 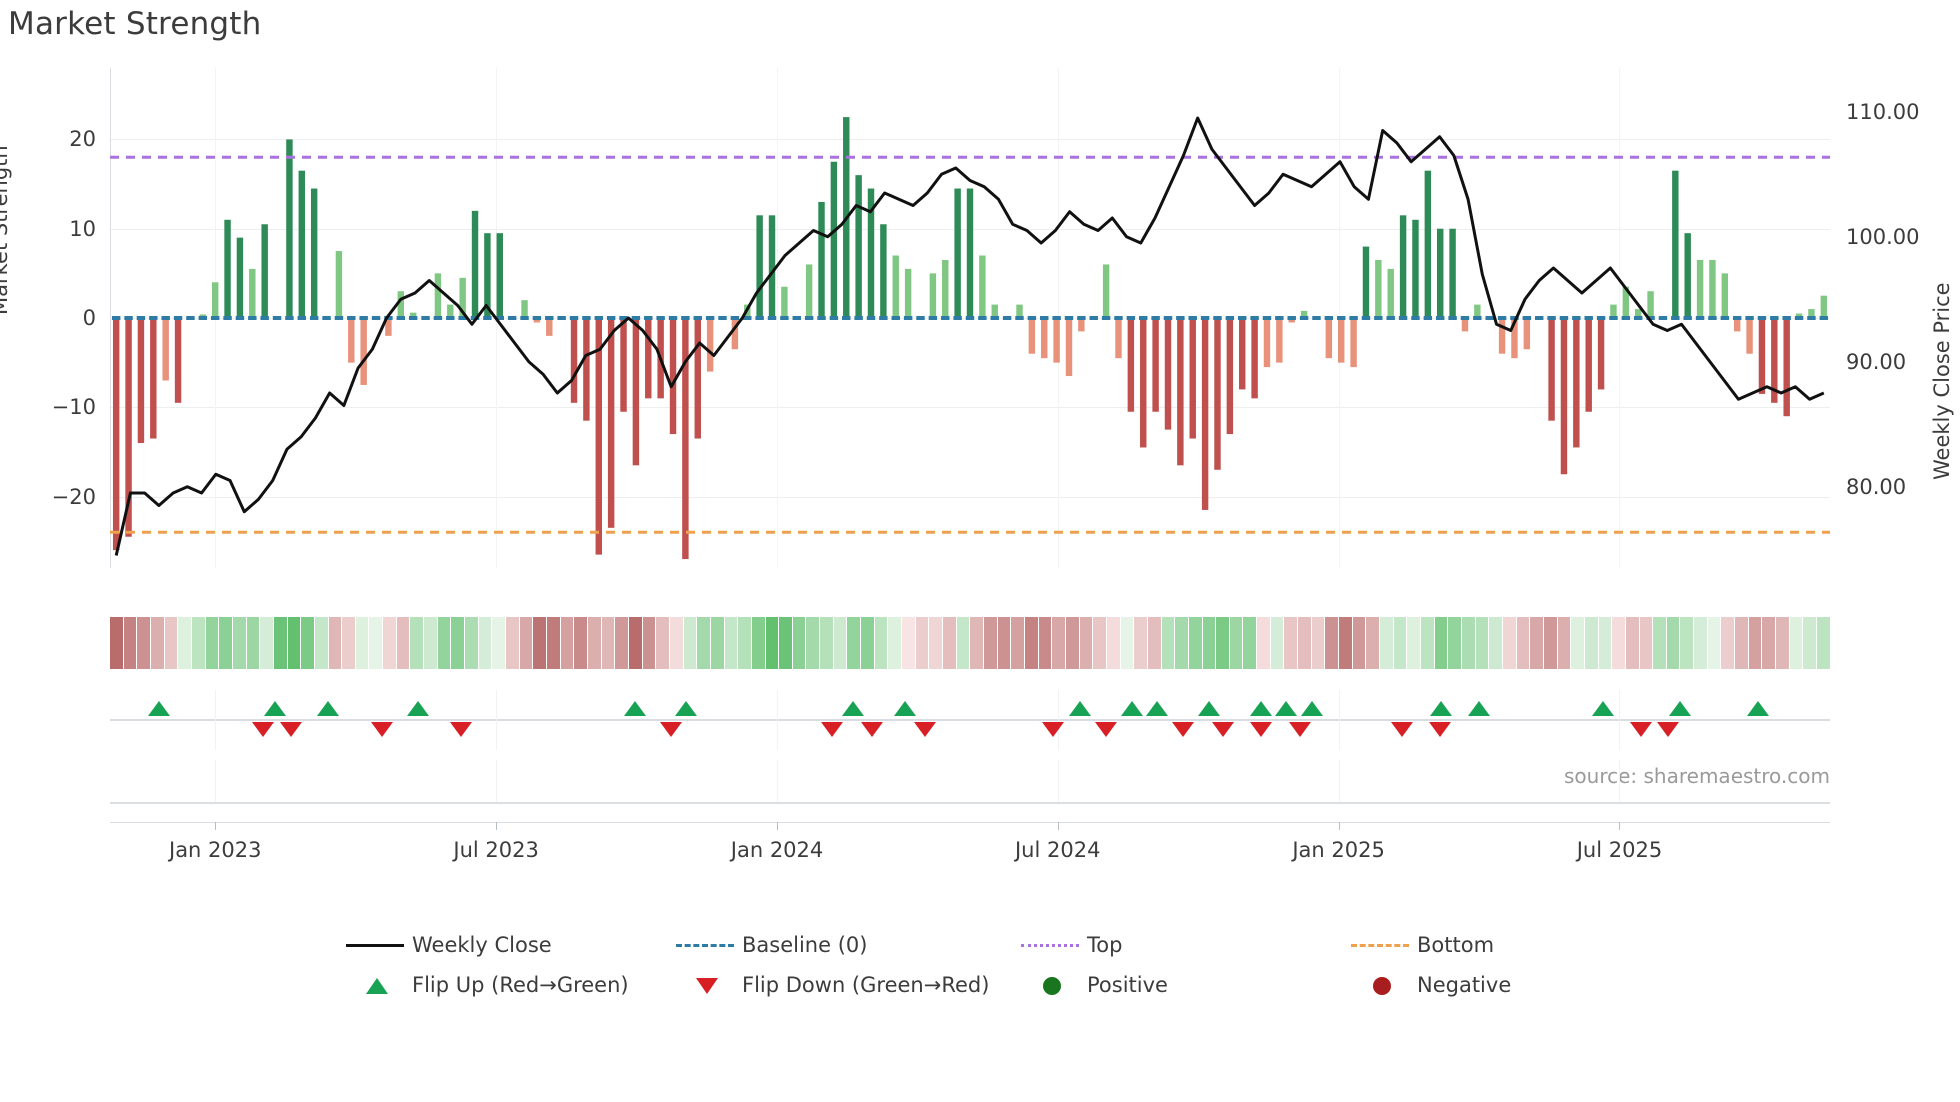 What do you see at coordinates (970, 140) in the screenshot?
I see `gridline` at bounding box center [970, 140].